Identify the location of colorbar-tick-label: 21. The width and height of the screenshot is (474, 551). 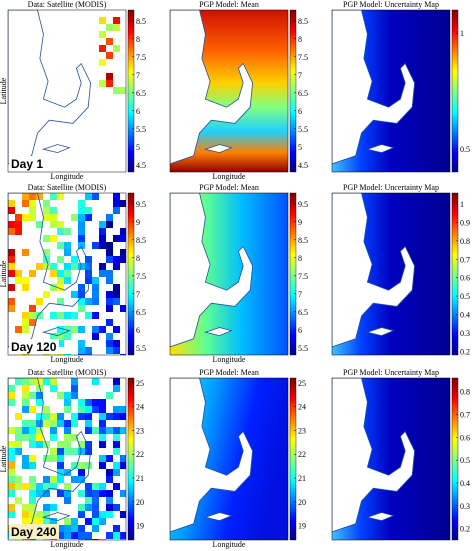
(140, 478).